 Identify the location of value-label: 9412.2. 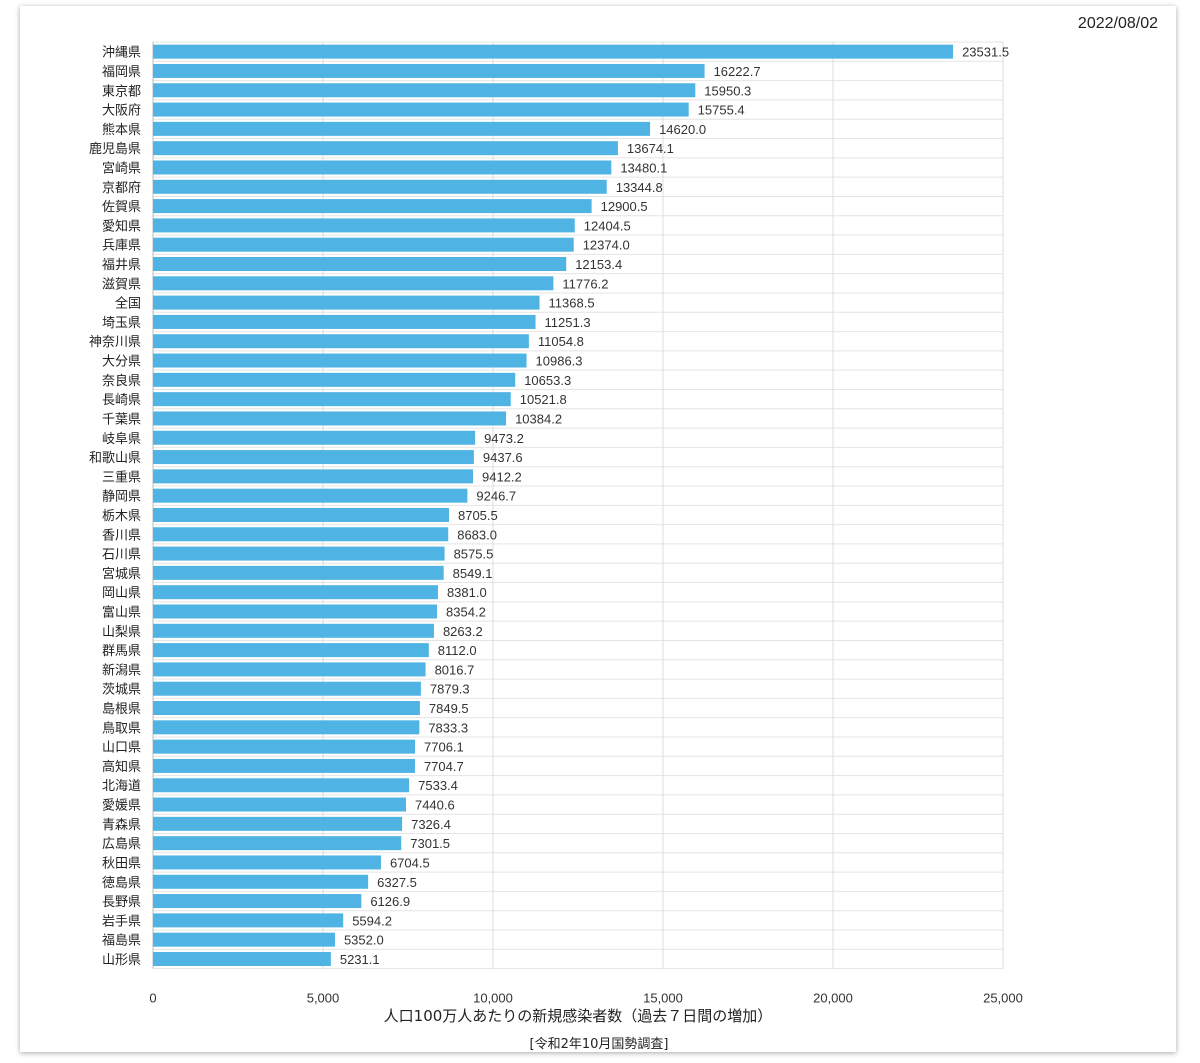
(502, 476).